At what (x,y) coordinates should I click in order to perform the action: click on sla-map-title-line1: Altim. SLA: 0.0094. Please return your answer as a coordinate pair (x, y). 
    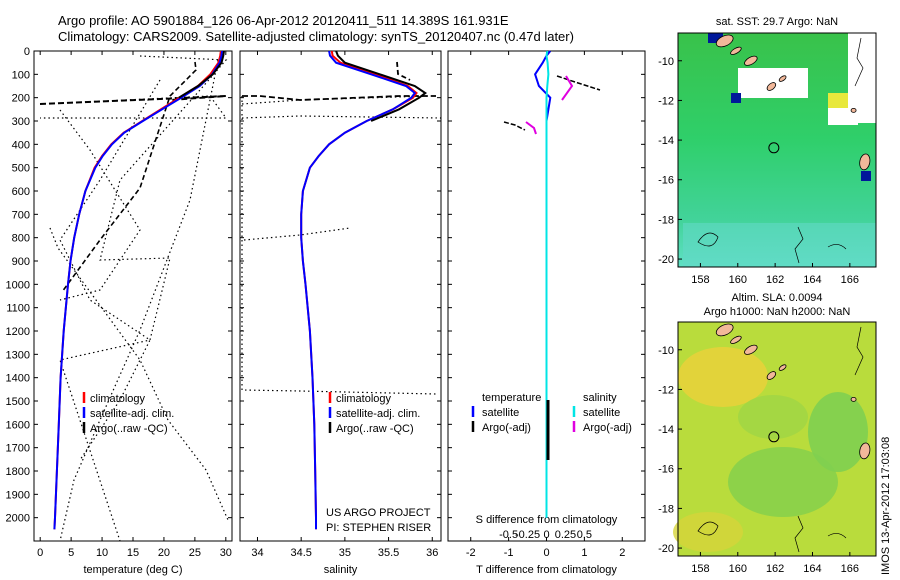
    Looking at the image, I should click on (776, 298).